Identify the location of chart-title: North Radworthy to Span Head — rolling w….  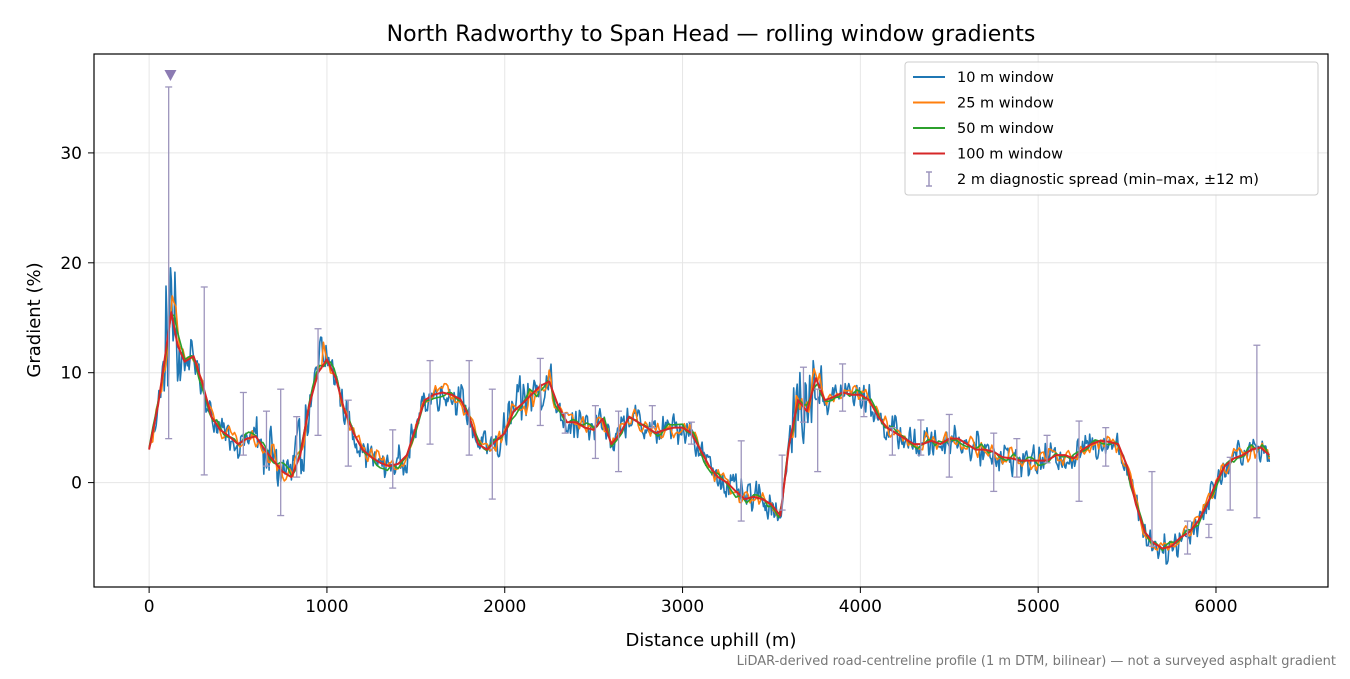
(711, 34).